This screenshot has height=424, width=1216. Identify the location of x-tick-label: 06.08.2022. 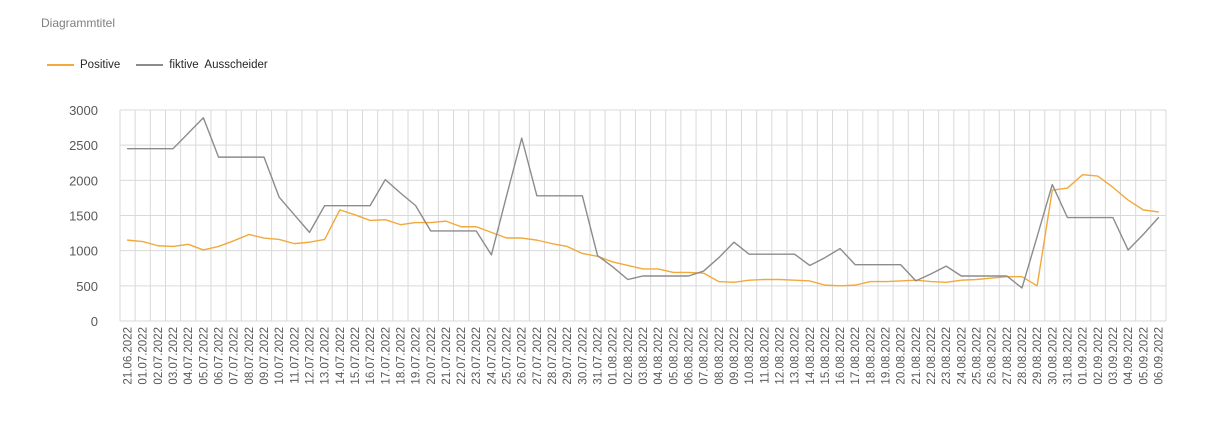
(689, 356).